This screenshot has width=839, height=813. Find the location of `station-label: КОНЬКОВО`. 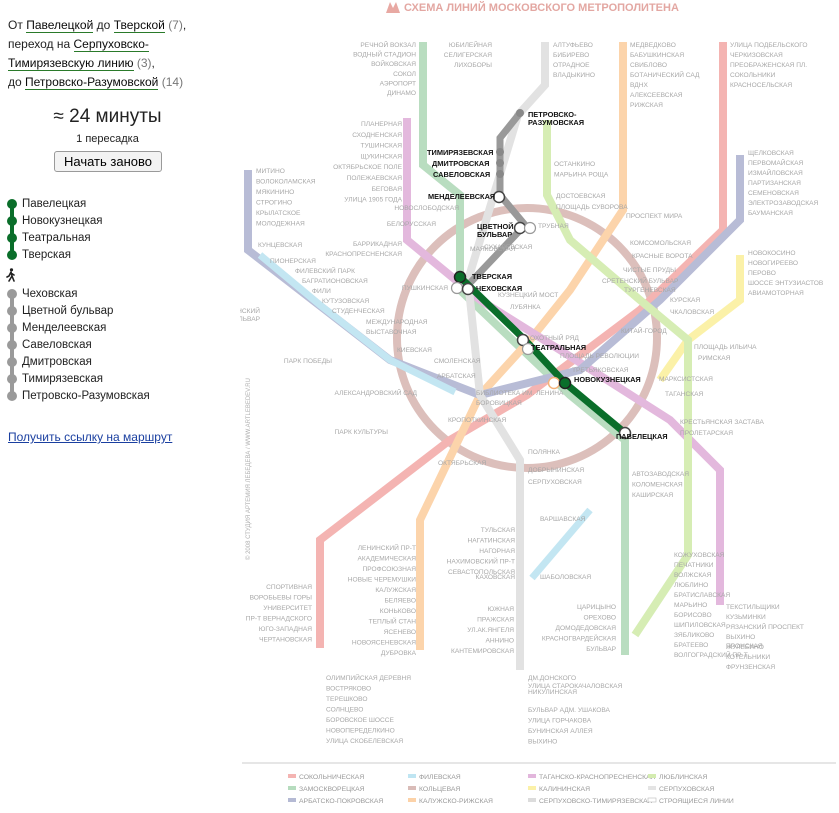

station-label: КОНЬКОВО is located at coordinates (398, 611).